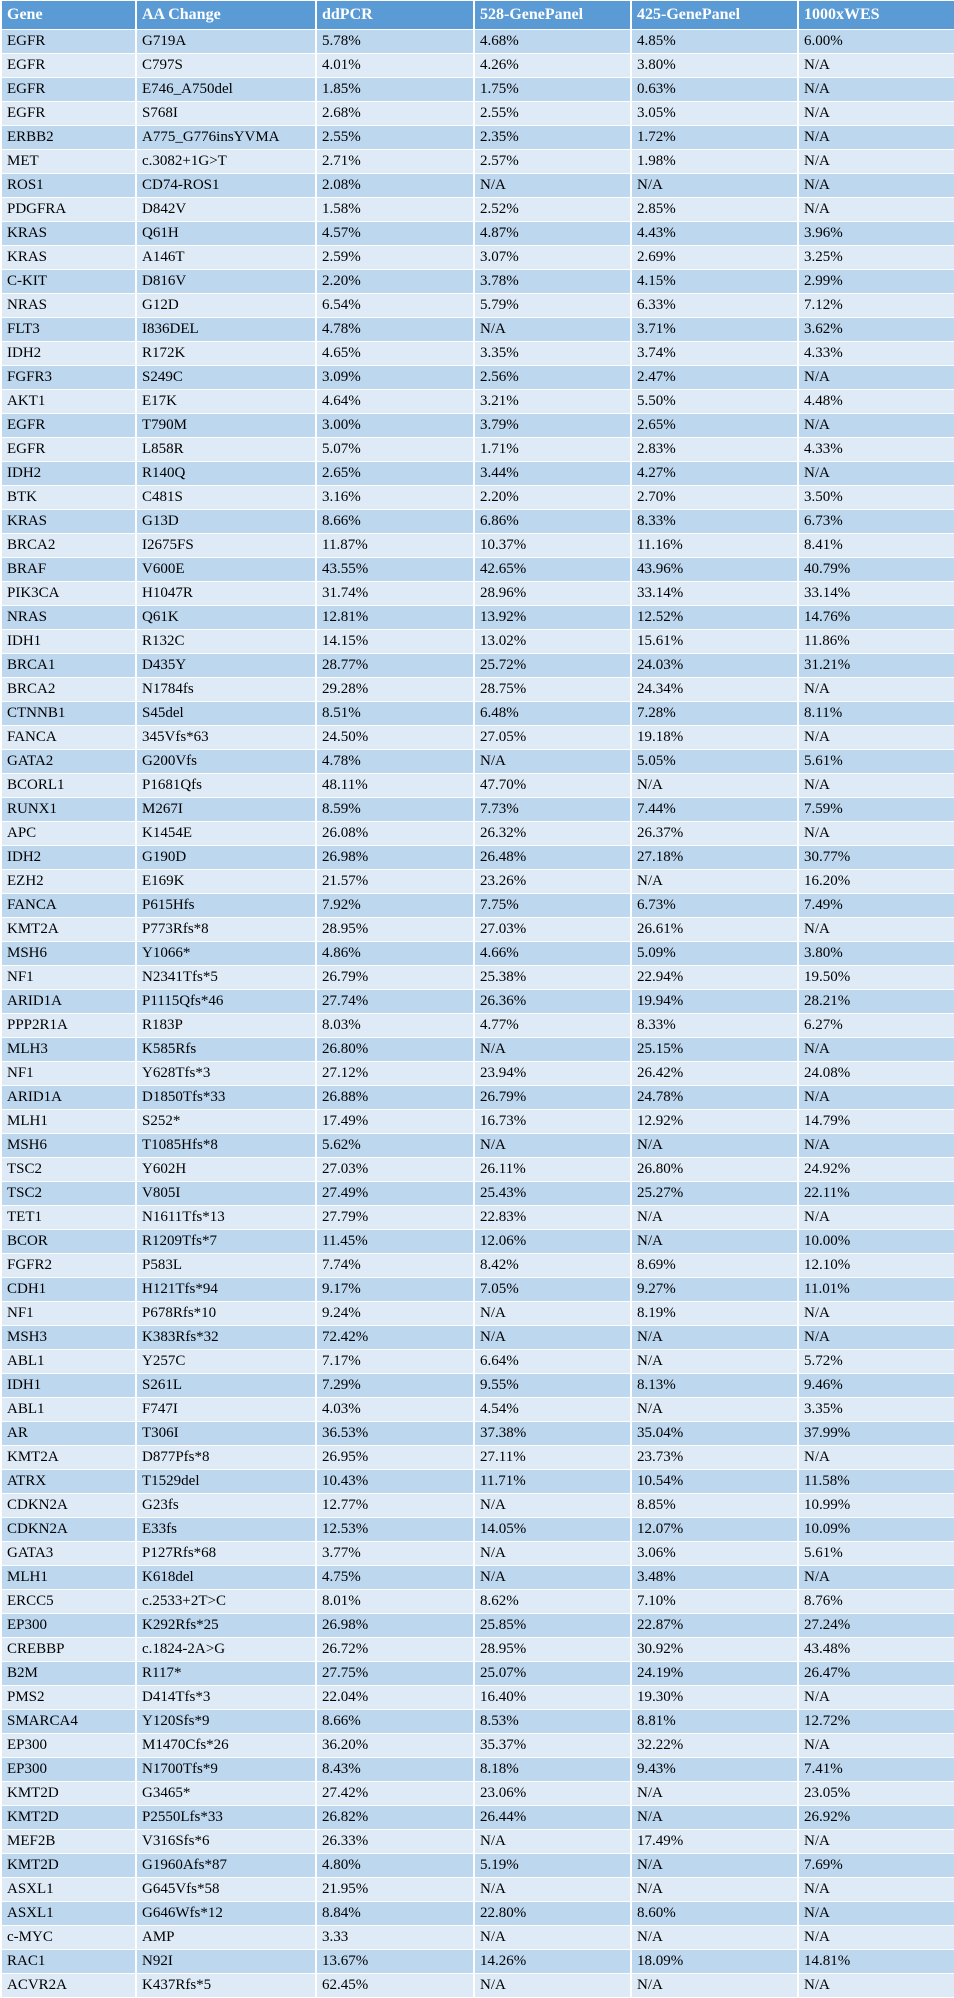 The image size is (954, 1998). Describe the element at coordinates (395, 1145) in the screenshot. I see `ddpcr-cell: 5.62%` at that location.